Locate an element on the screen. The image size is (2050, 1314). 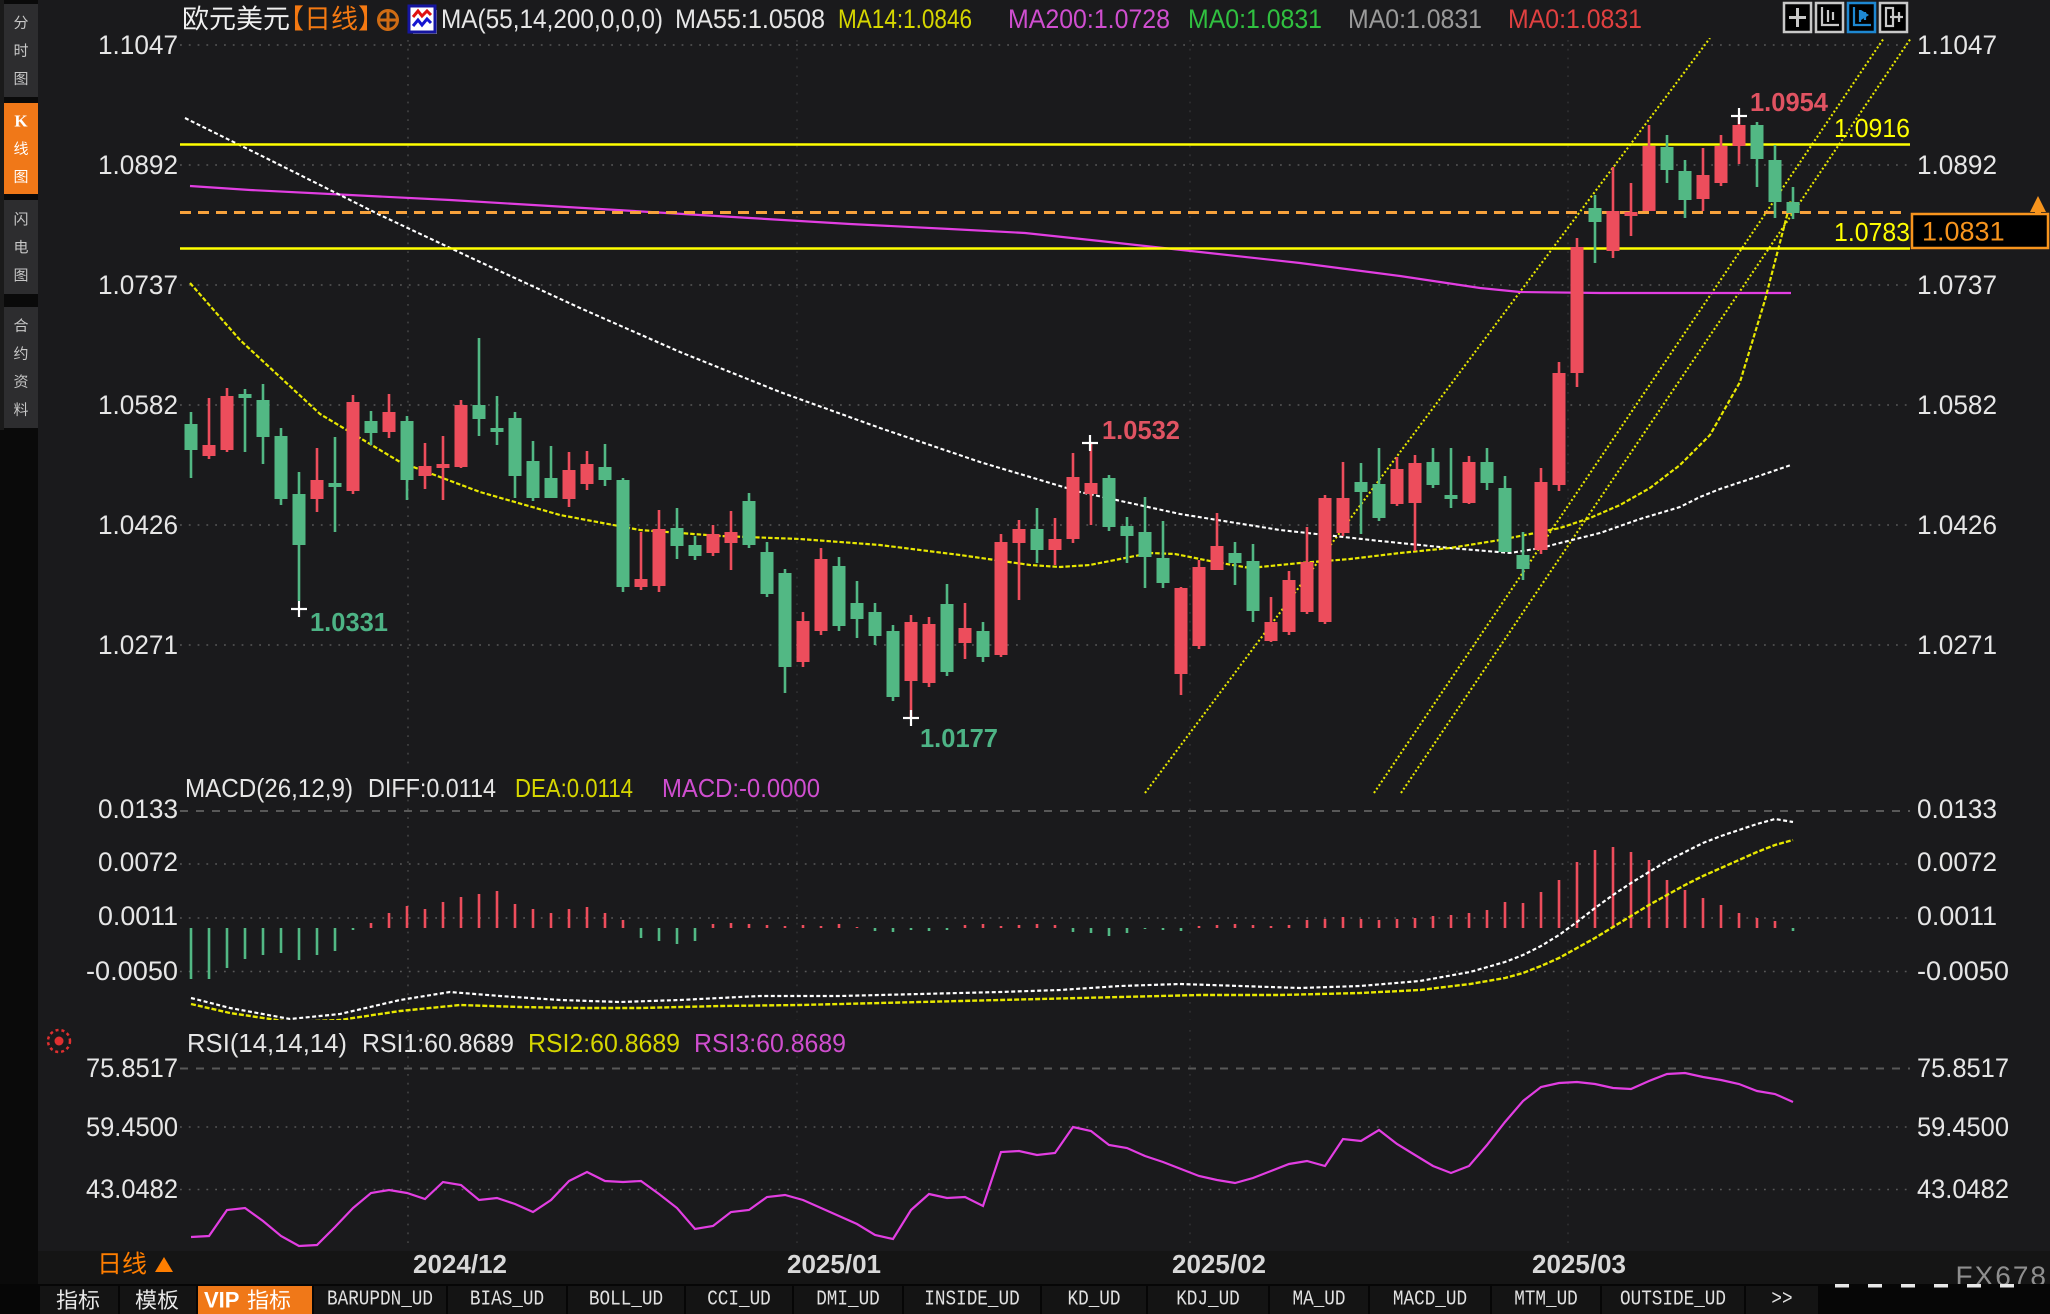
svg-text: BARUPDN_UD is located at coordinates (380, 1300).